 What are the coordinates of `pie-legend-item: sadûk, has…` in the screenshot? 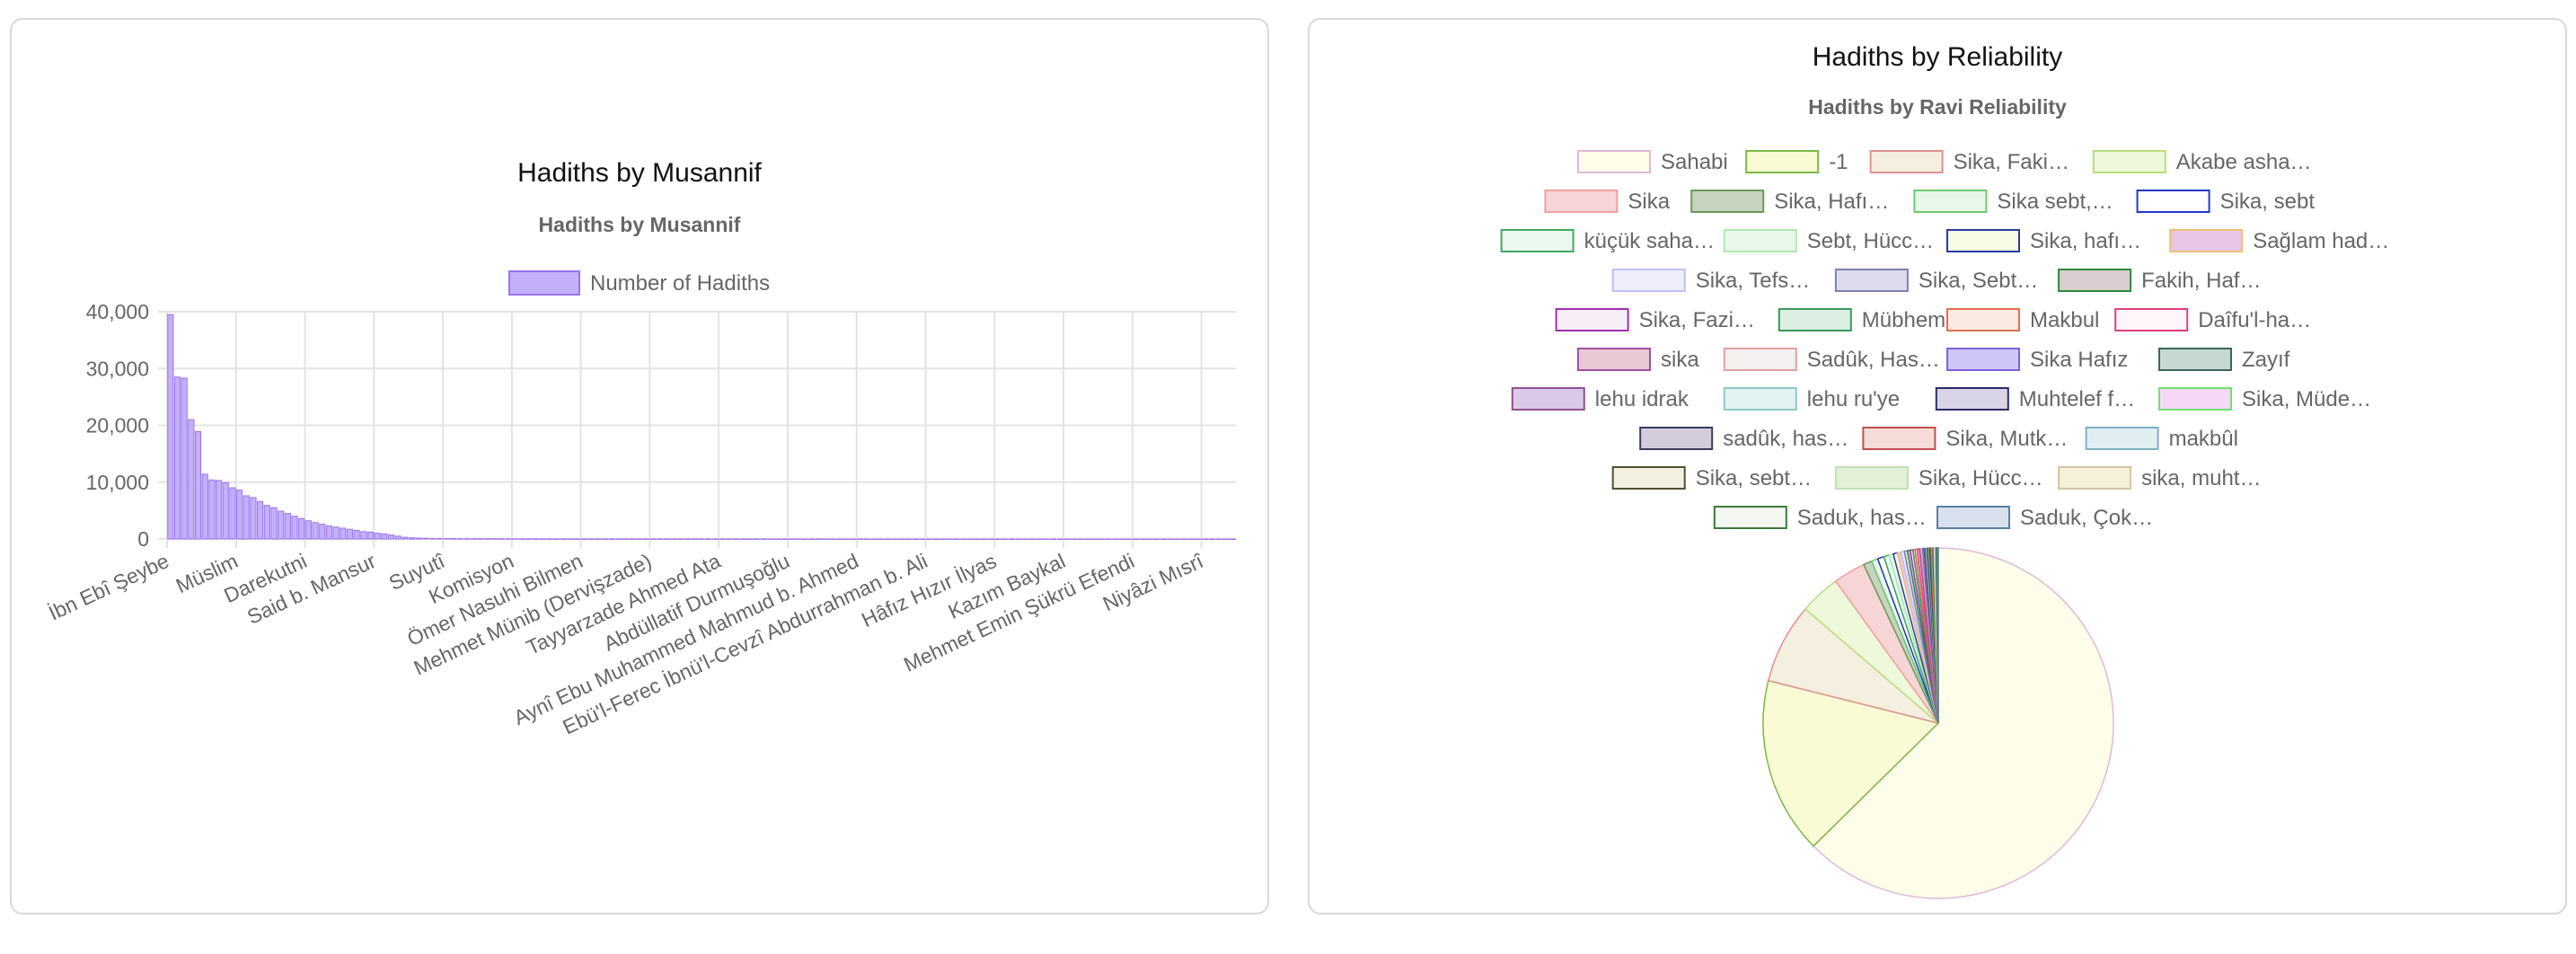 It's located at (1743, 439).